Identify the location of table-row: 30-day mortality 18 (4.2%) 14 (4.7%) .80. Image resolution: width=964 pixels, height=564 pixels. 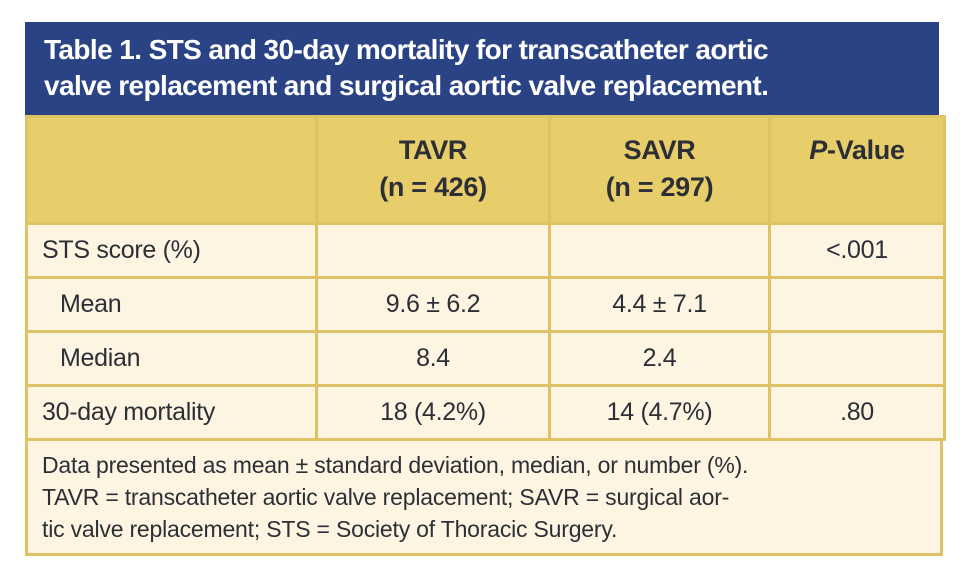
(485, 412).